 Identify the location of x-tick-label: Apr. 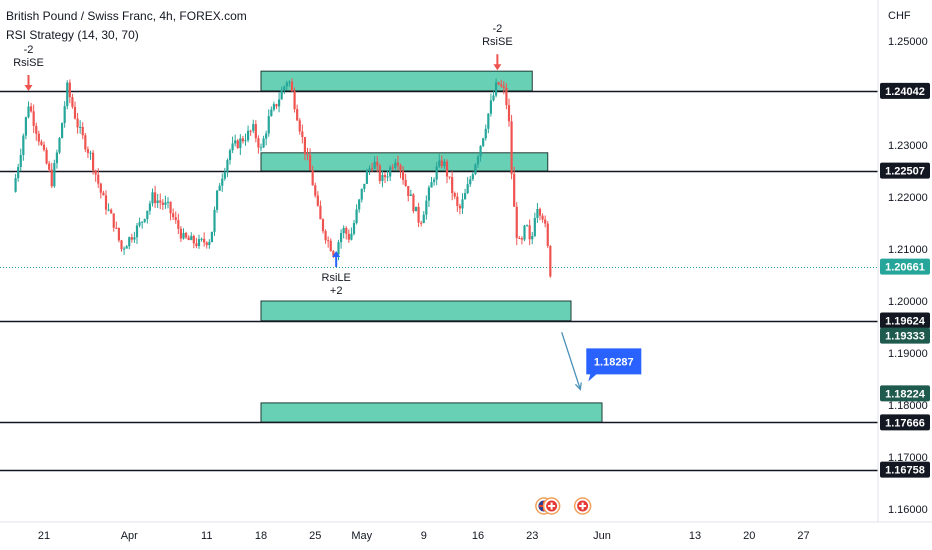
(129, 536).